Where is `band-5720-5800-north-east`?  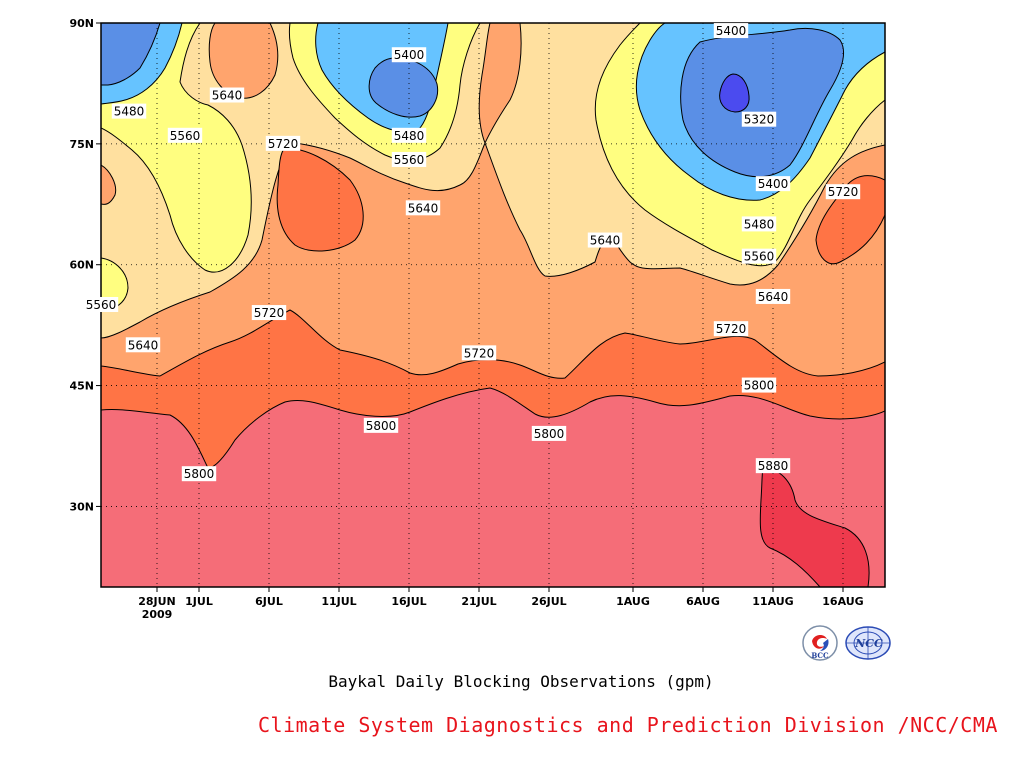 band-5720-5800-north-east is located at coordinates (850, 220).